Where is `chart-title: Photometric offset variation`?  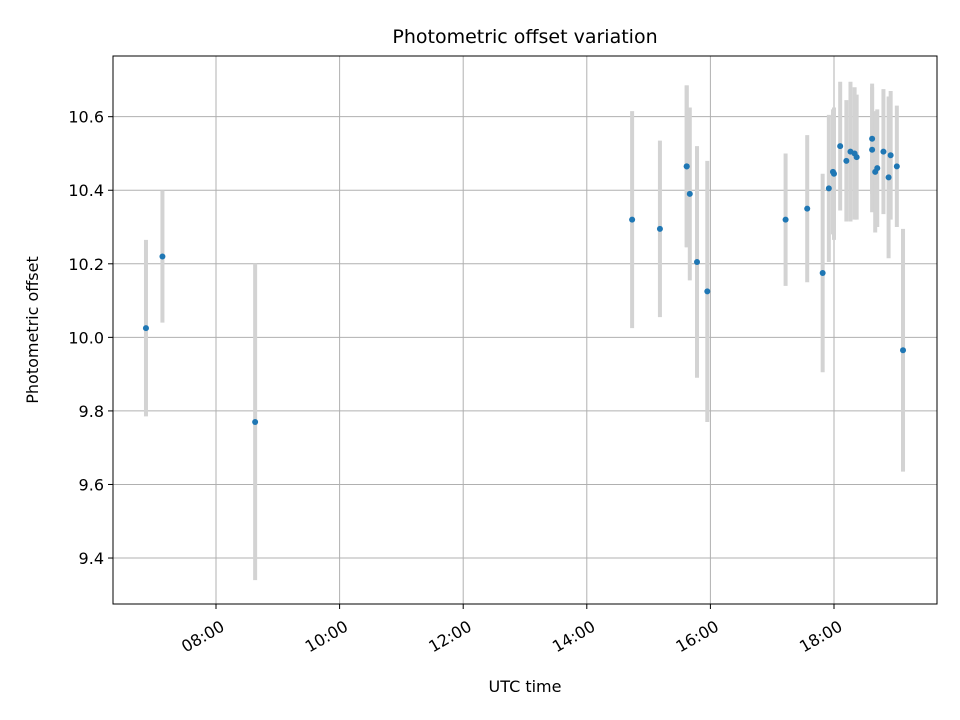 chart-title: Photometric offset variation is located at coordinates (524, 37).